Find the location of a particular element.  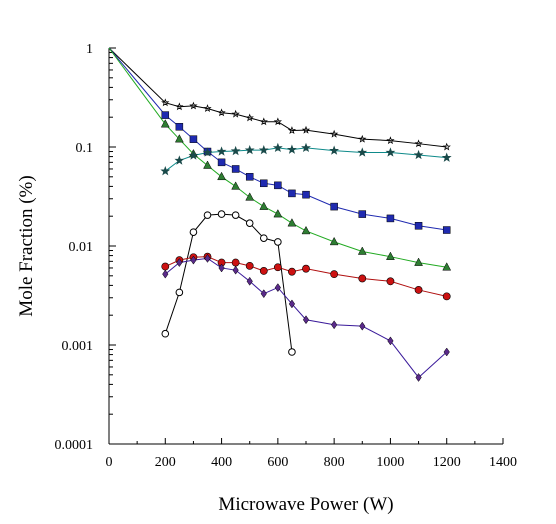

y-tick-label: 0.0001 is located at coordinates (74, 445).